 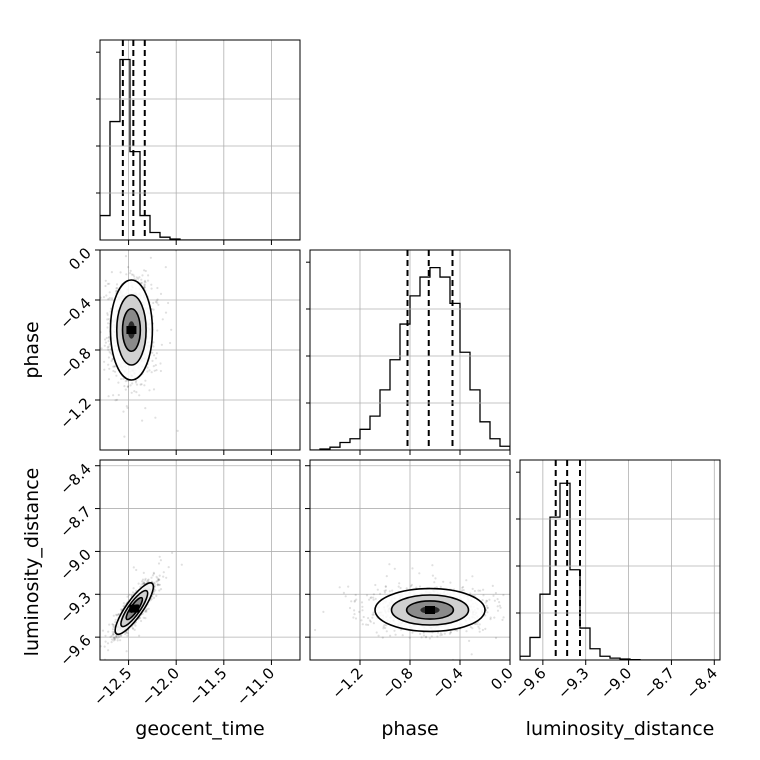 What do you see at coordinates (75, 565) in the screenshot?
I see `joint-geocent-time-vs-luminosity-distance-ytick-label-2: −9.0` at bounding box center [75, 565].